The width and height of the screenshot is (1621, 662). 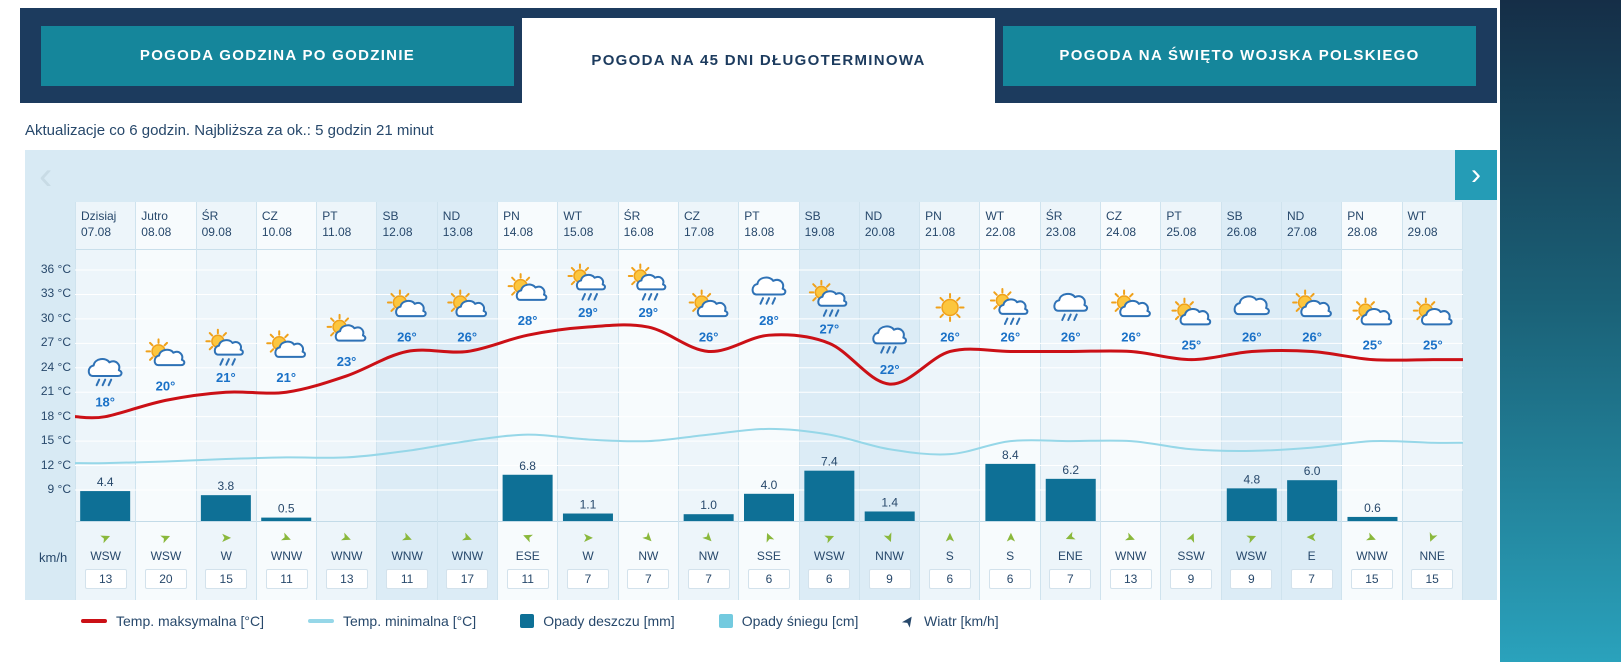 What do you see at coordinates (758, 60) in the screenshot?
I see `tab-45-day-forecast: POGODA NA 45 DNI DŁUGOTERMINOWA` at bounding box center [758, 60].